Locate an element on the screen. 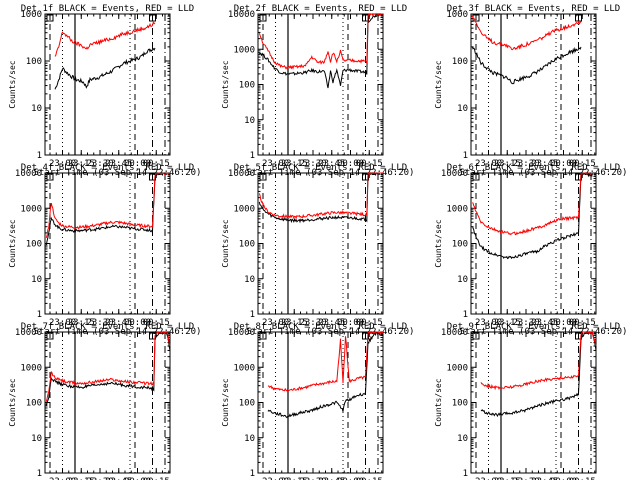  panel-title: Det 9f BLACK = Events, RED = LLD is located at coordinates (533, 327).